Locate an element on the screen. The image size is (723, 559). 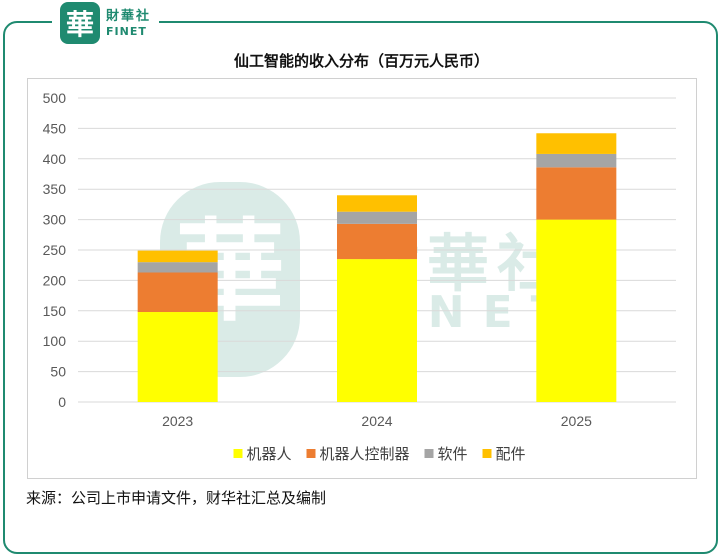
y-tick-label: 50 is located at coordinates (58, 372).